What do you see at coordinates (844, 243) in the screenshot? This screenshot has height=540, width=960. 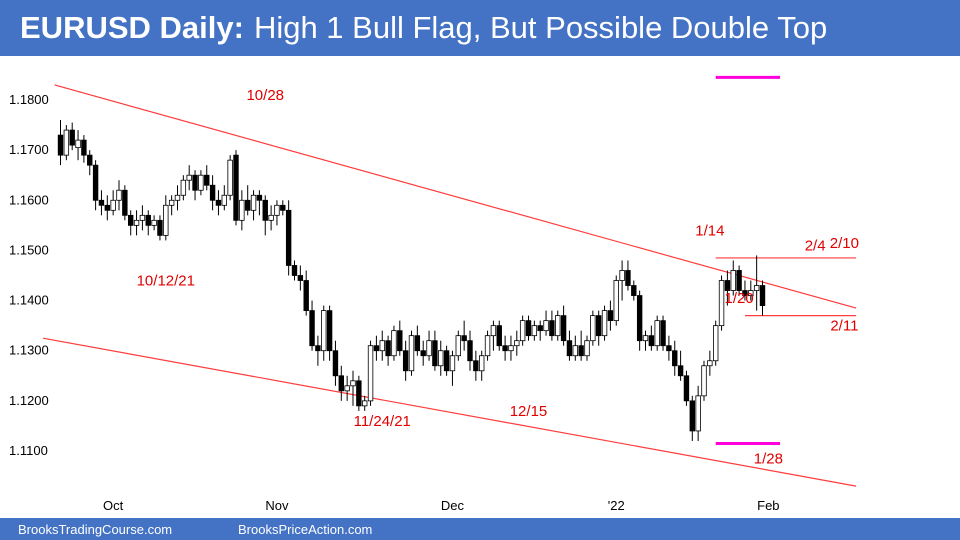 I see `annotation-label: 2/10` at bounding box center [844, 243].